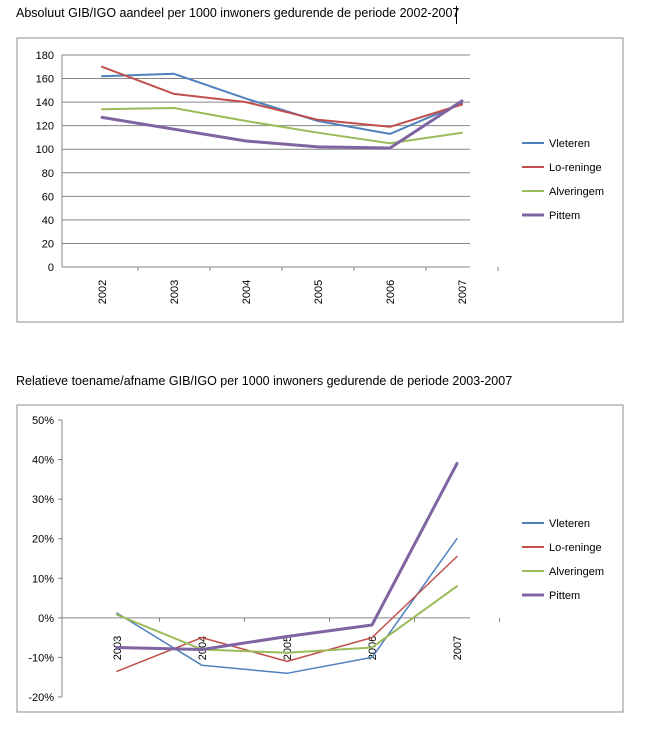 The height and width of the screenshot is (739, 647). Describe the element at coordinates (46, 619) in the screenshot. I see `chart-2-y-tick-label: 0%` at that location.